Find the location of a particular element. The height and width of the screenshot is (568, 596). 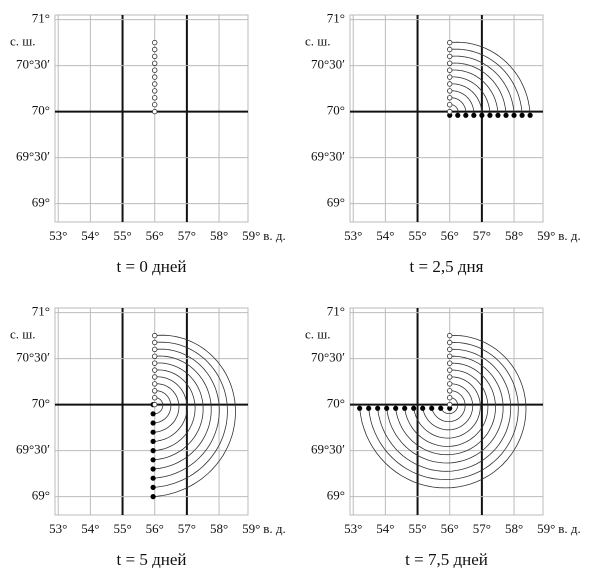

x-unit-label: в. д. is located at coordinates (274, 235).